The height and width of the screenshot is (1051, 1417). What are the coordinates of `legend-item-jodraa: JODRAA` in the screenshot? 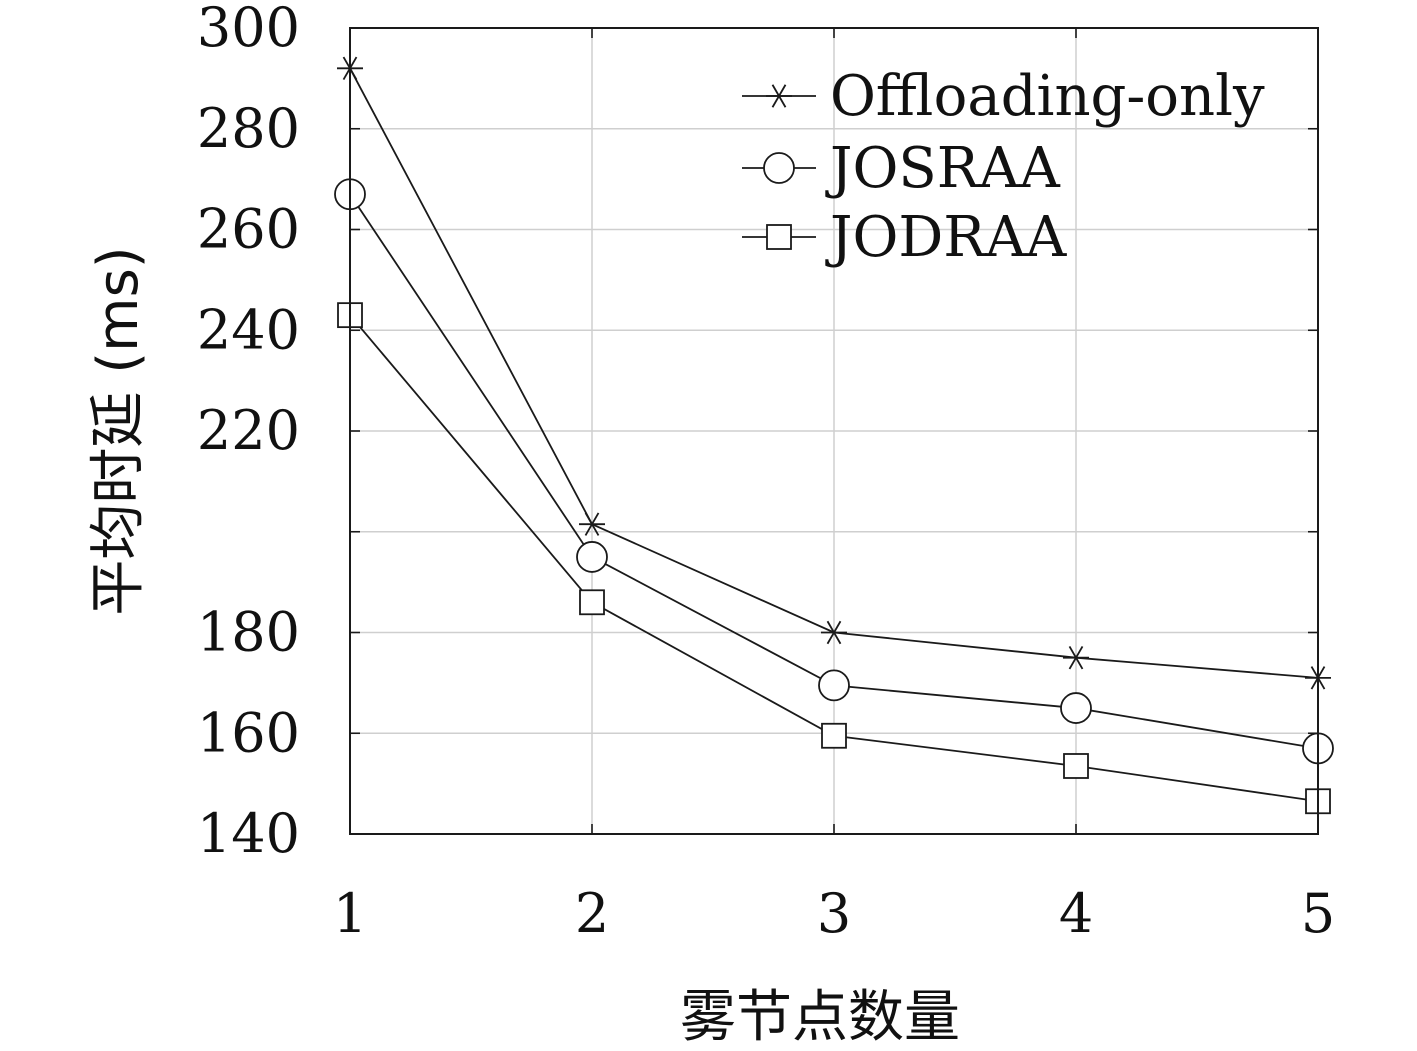 It's located at (904, 237).